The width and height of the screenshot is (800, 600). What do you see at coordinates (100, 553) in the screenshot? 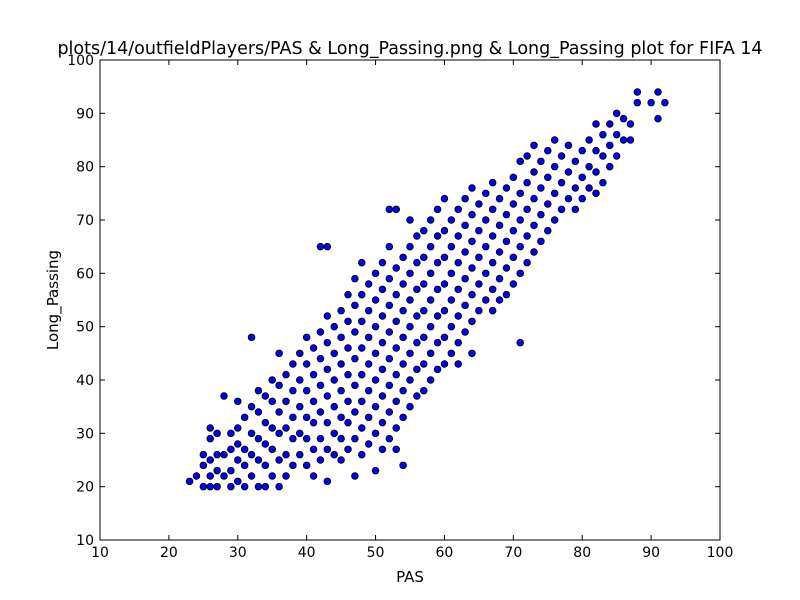
I see `x-tick-label: 10` at bounding box center [100, 553].